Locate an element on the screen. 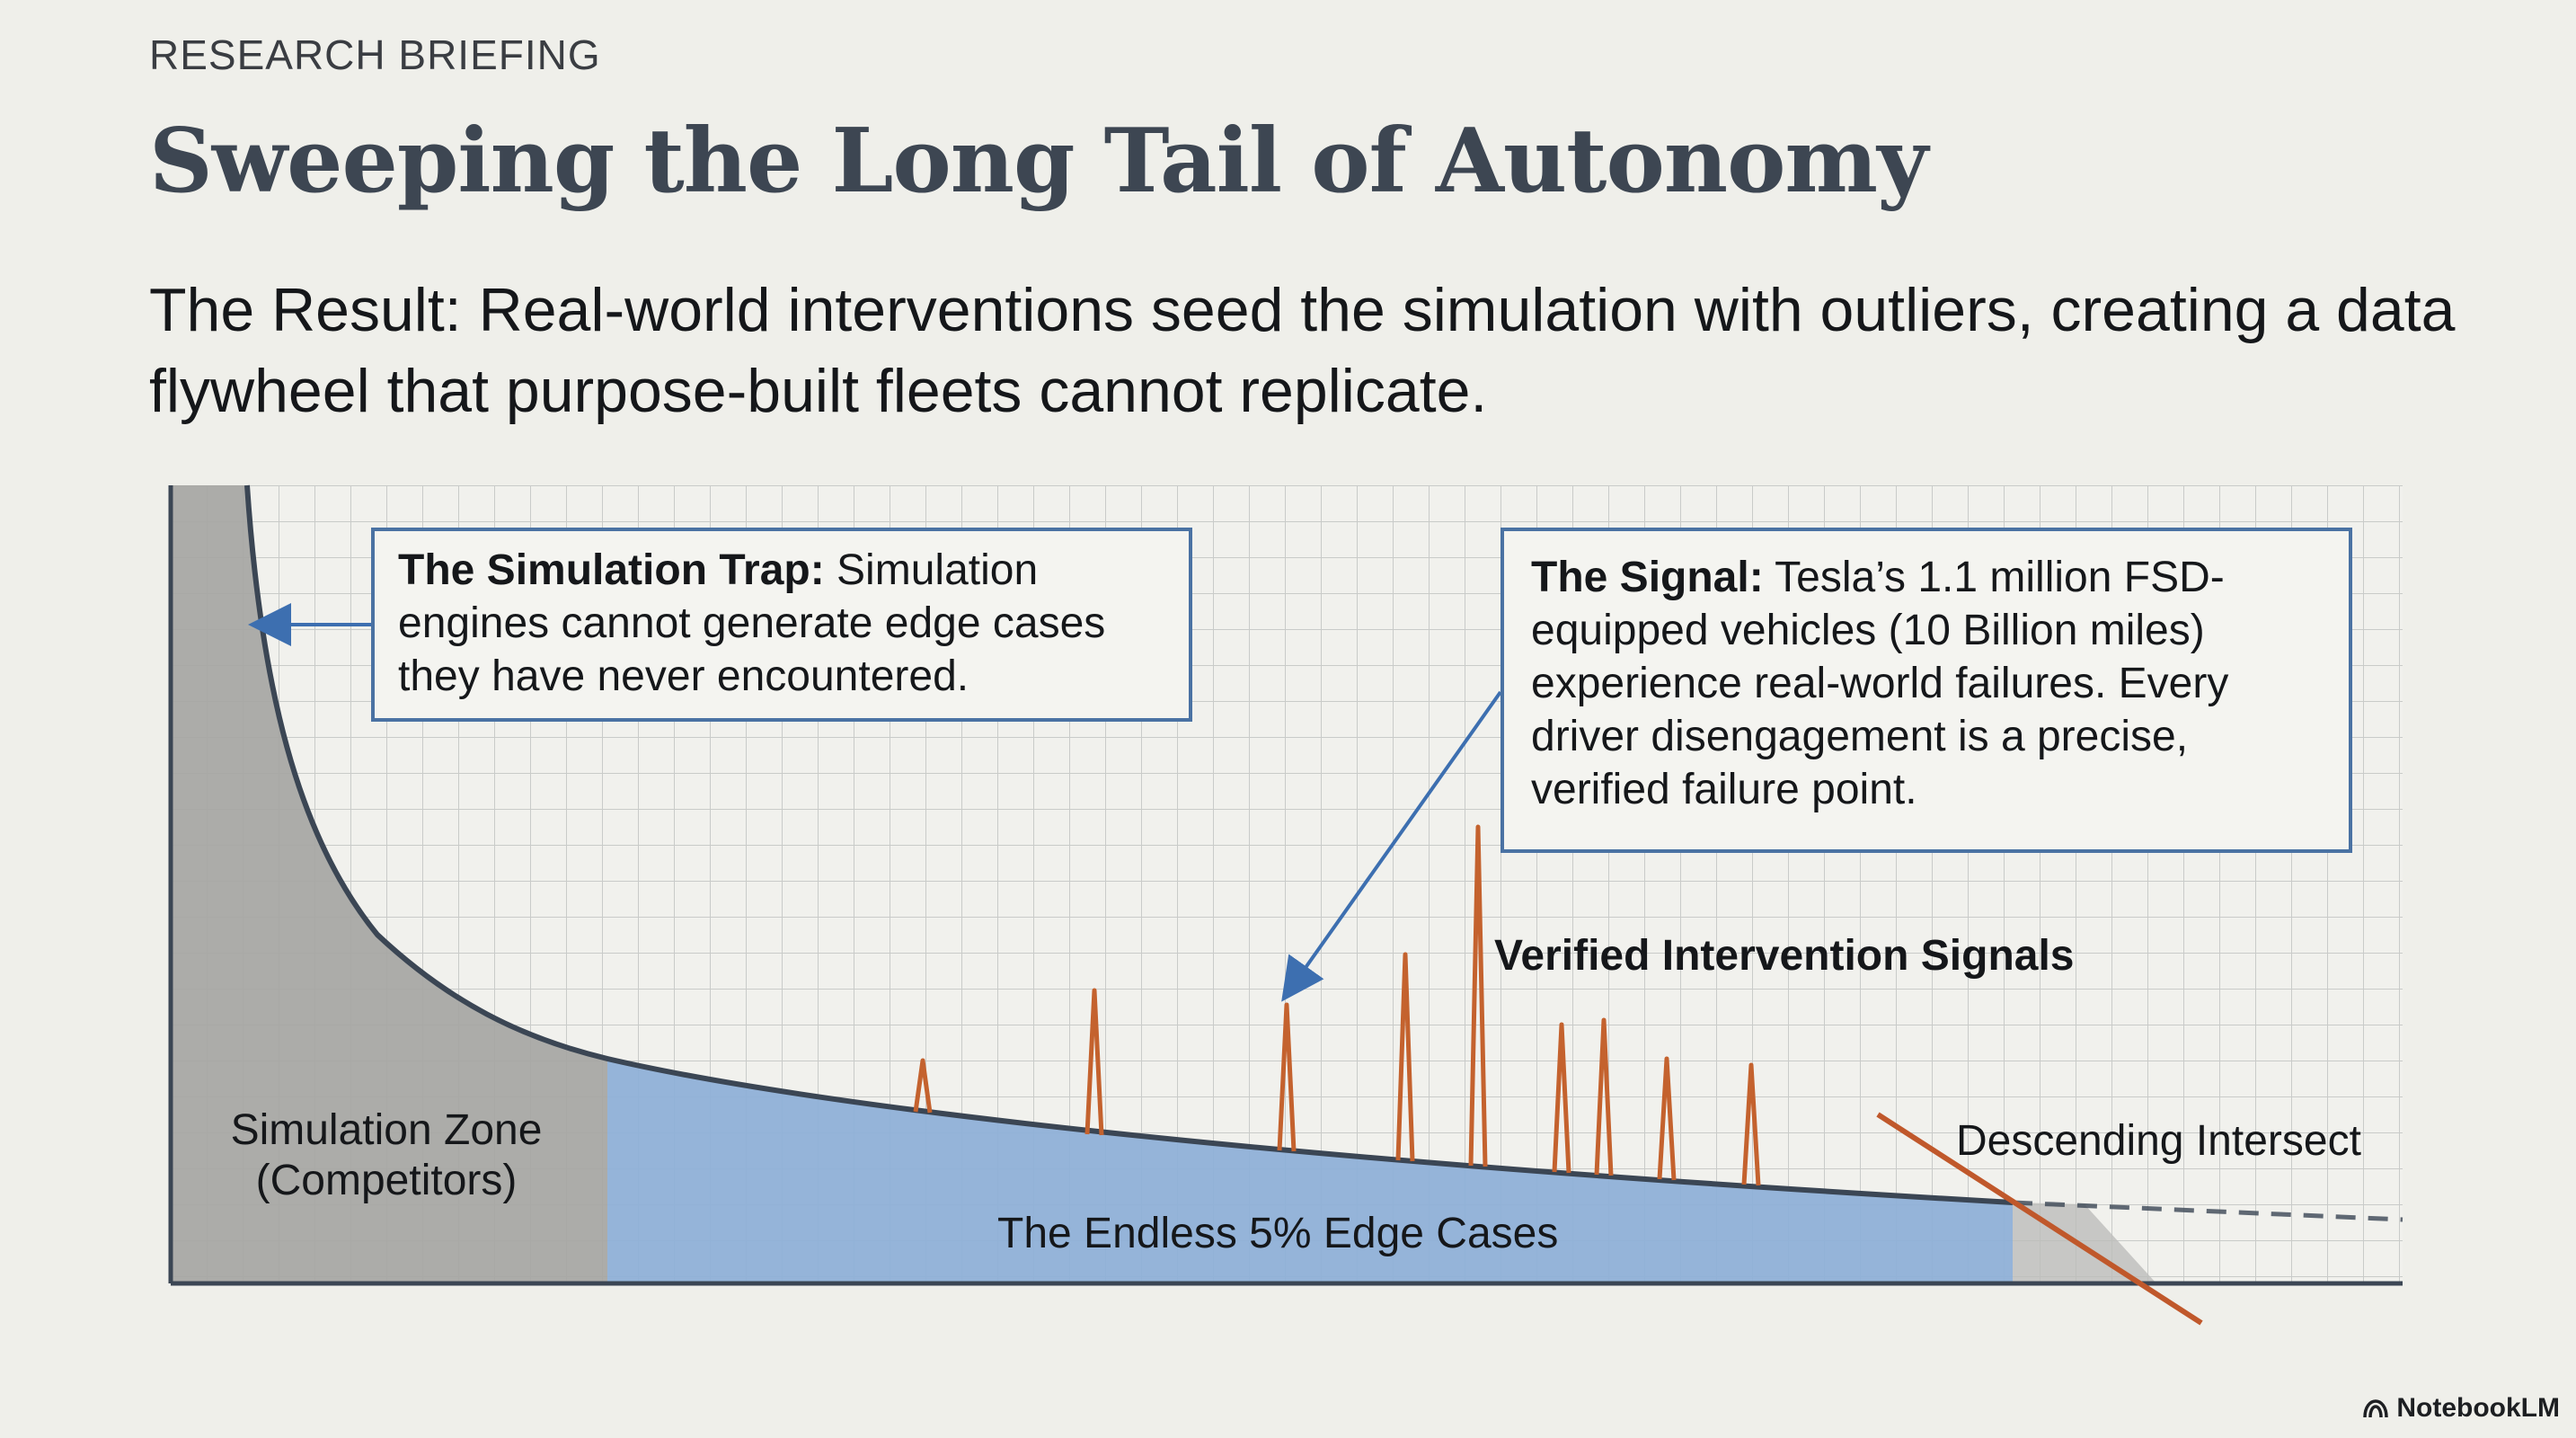  brand-watermark: NotebookLM is located at coordinates (2461, 1408).